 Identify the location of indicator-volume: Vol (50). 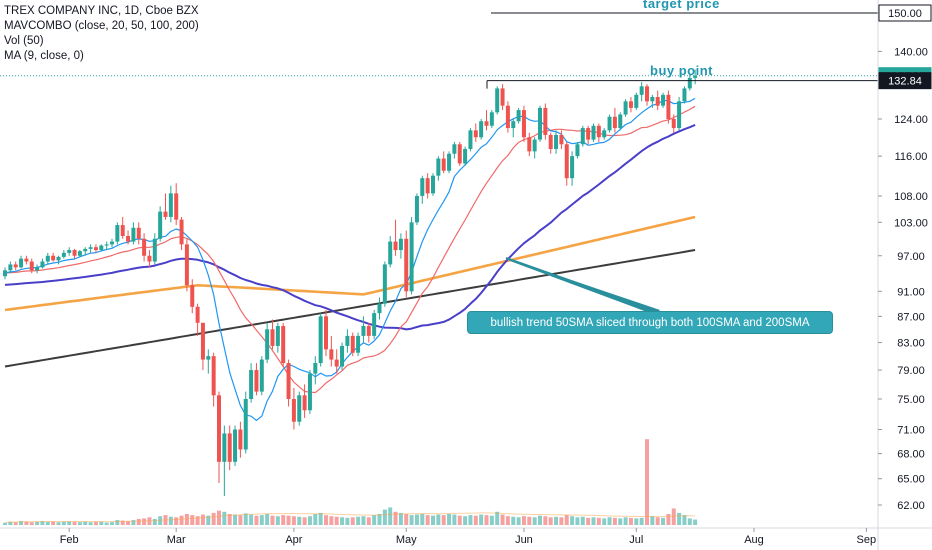
(24, 41).